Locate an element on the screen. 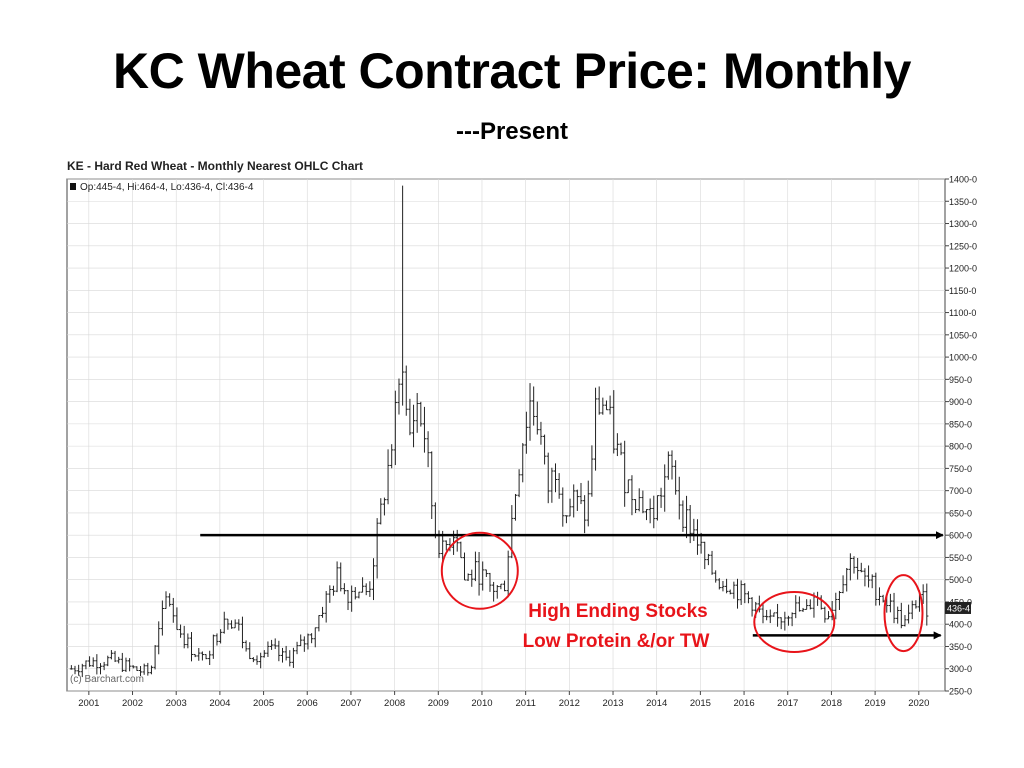 The image size is (1024, 768). watermark: (c) Barchart.com is located at coordinates (107, 679).